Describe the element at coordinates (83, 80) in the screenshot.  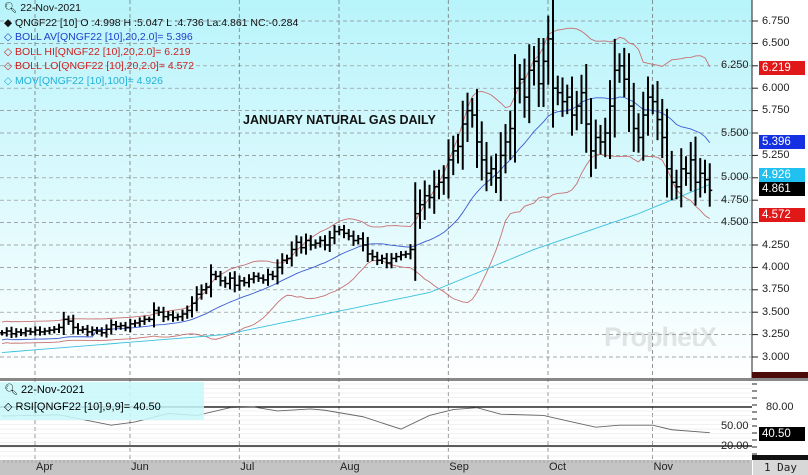
I see `legend-mov: ◇ MOV[QNGF22 [10],100]= 4.926` at that location.